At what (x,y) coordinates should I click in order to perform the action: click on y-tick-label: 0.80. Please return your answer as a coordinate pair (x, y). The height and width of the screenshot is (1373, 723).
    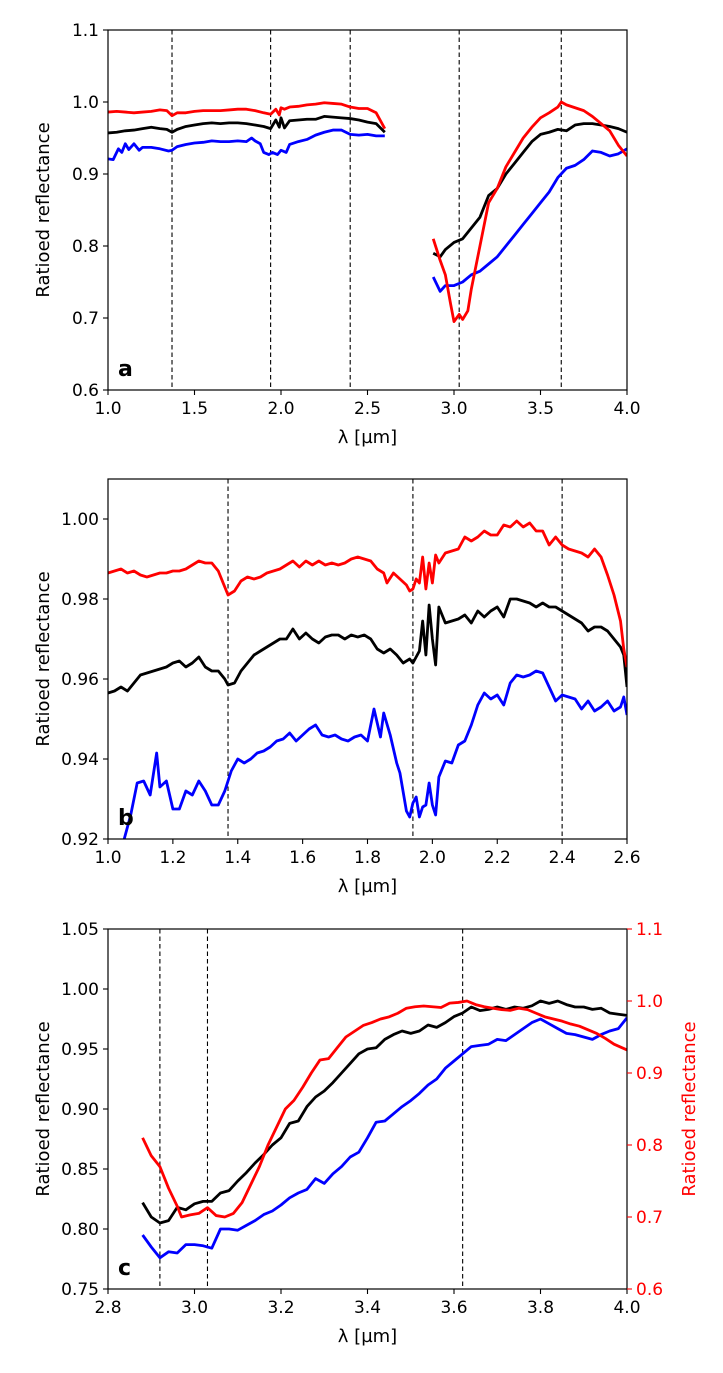
    Looking at the image, I should click on (80, 1230).